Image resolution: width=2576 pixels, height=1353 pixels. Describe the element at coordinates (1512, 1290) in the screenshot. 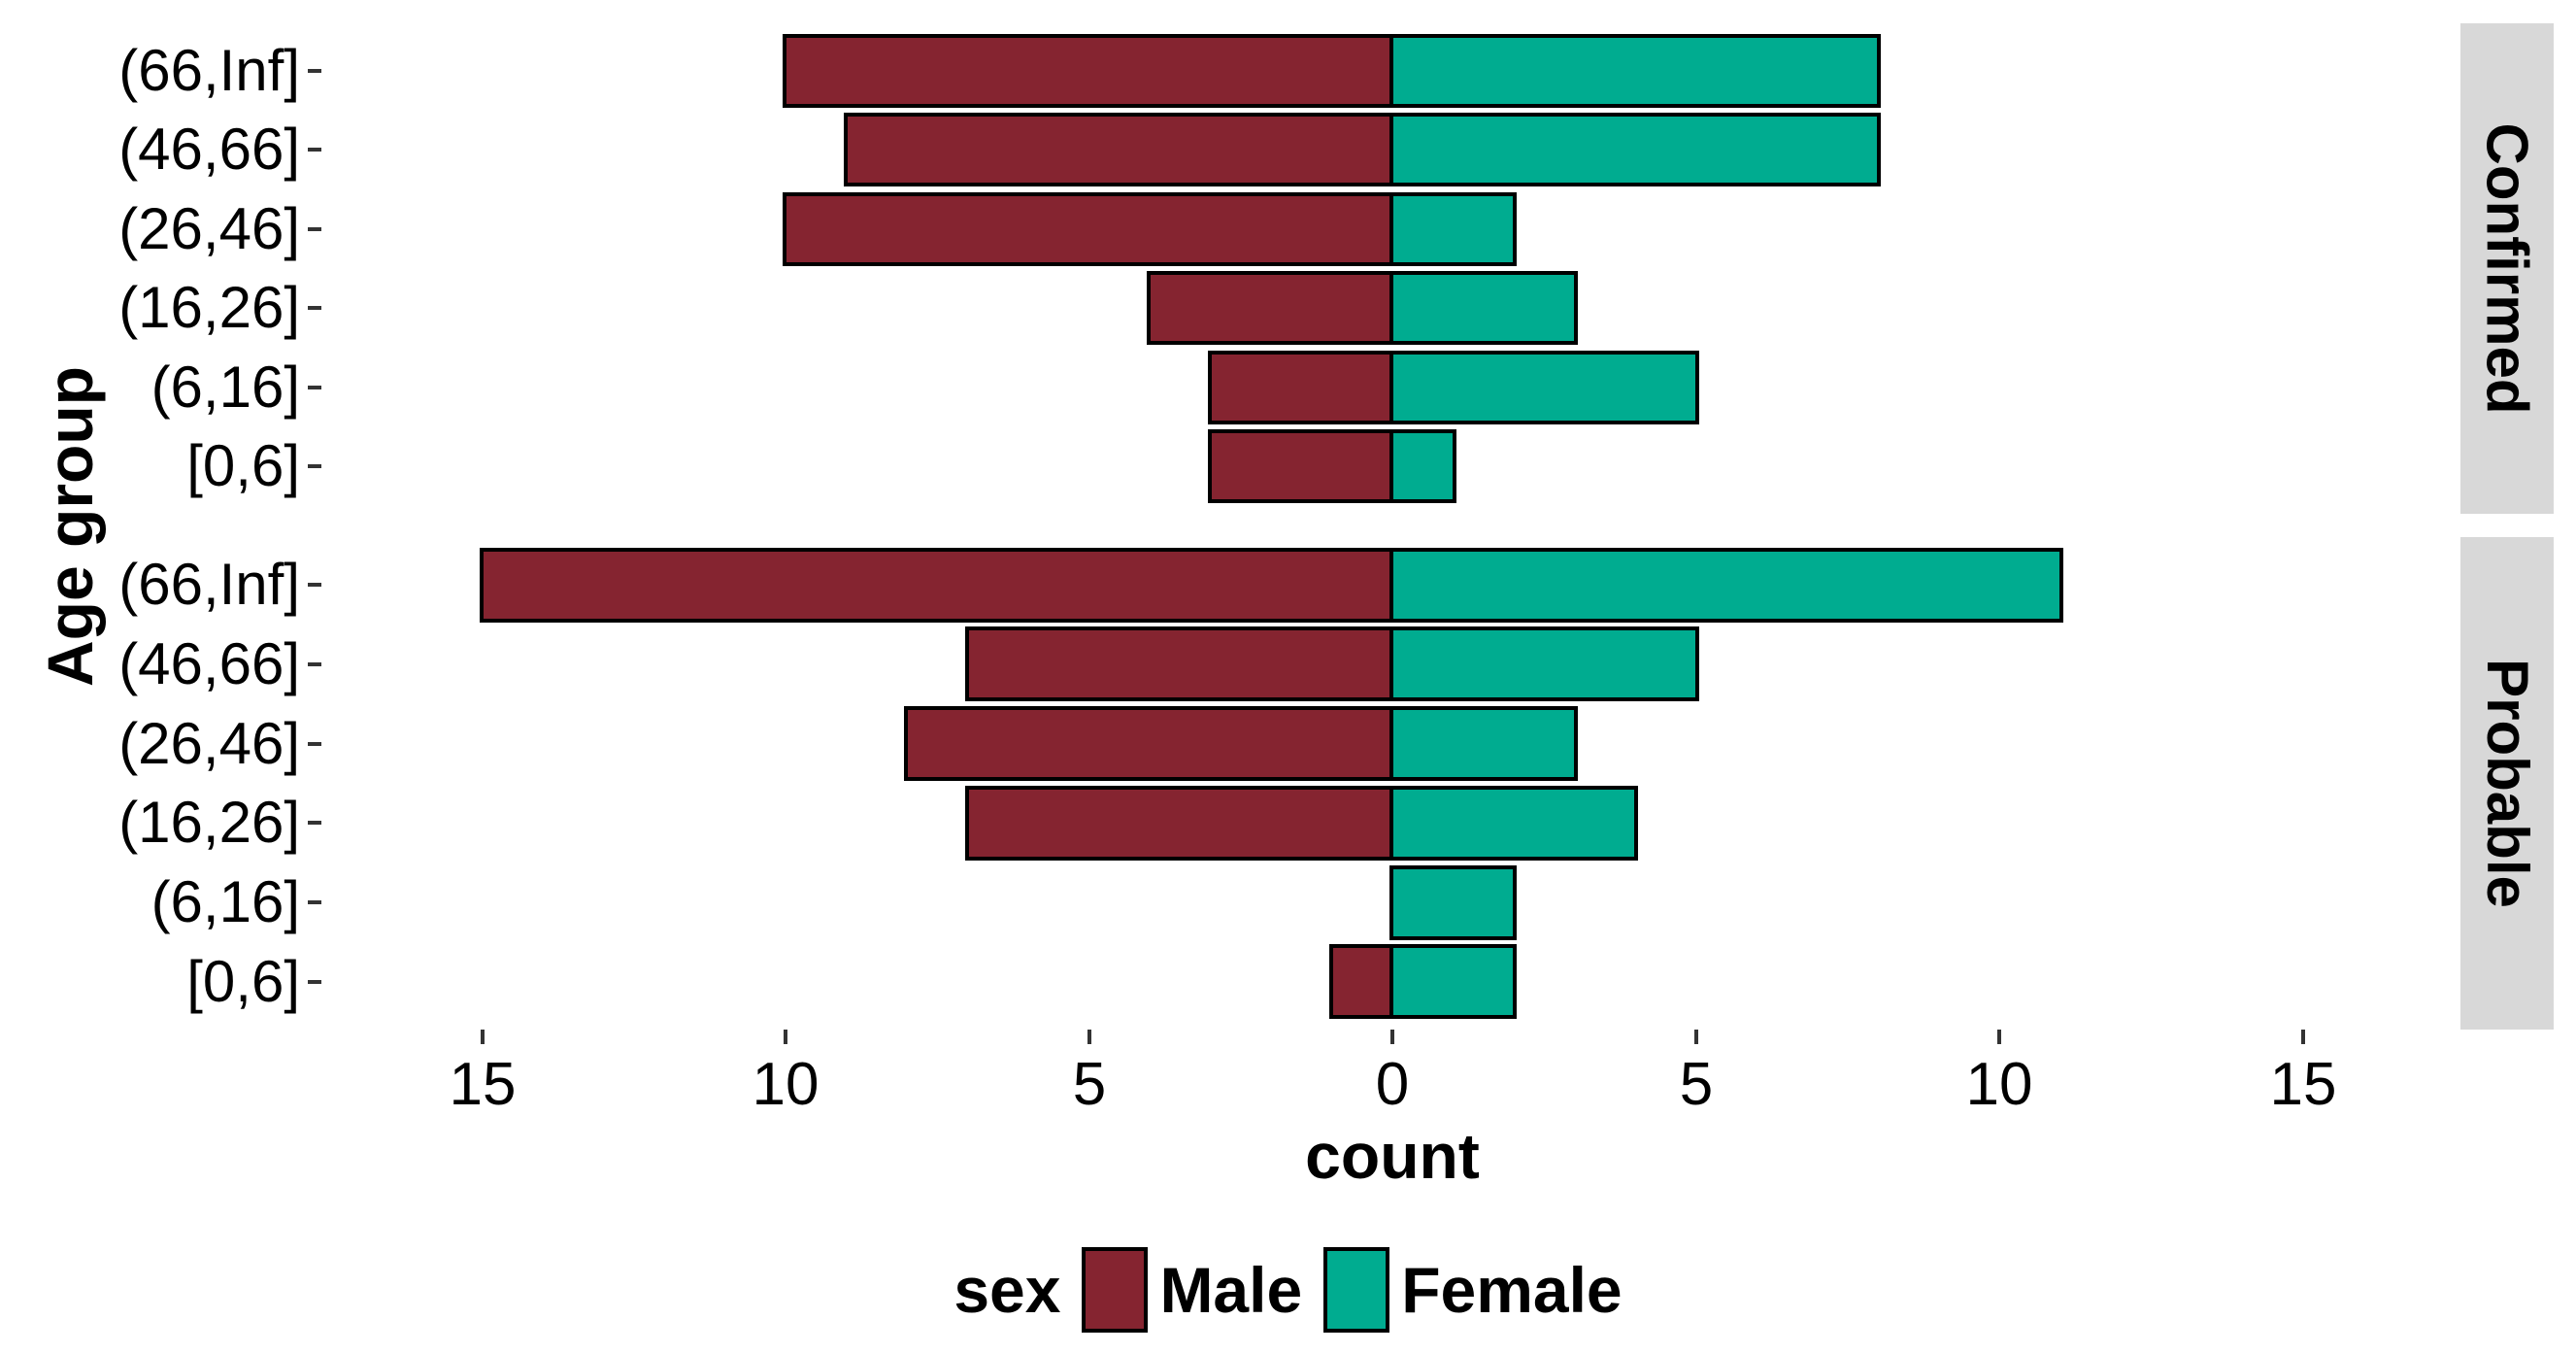

I see `legend-label: Female` at that location.